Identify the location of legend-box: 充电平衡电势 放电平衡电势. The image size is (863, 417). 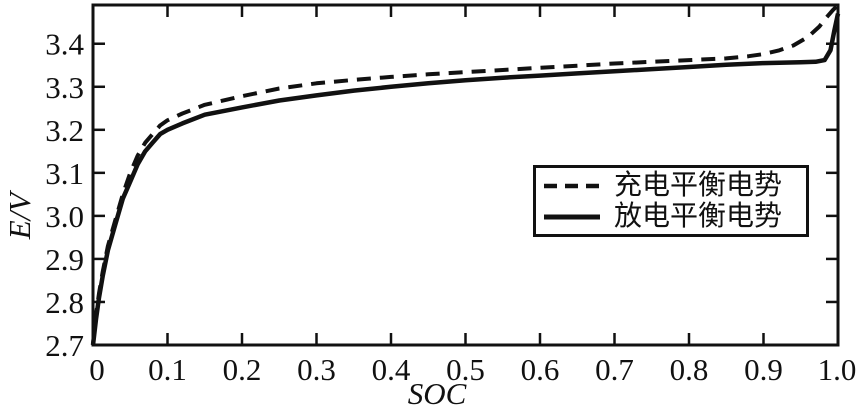
(671, 201).